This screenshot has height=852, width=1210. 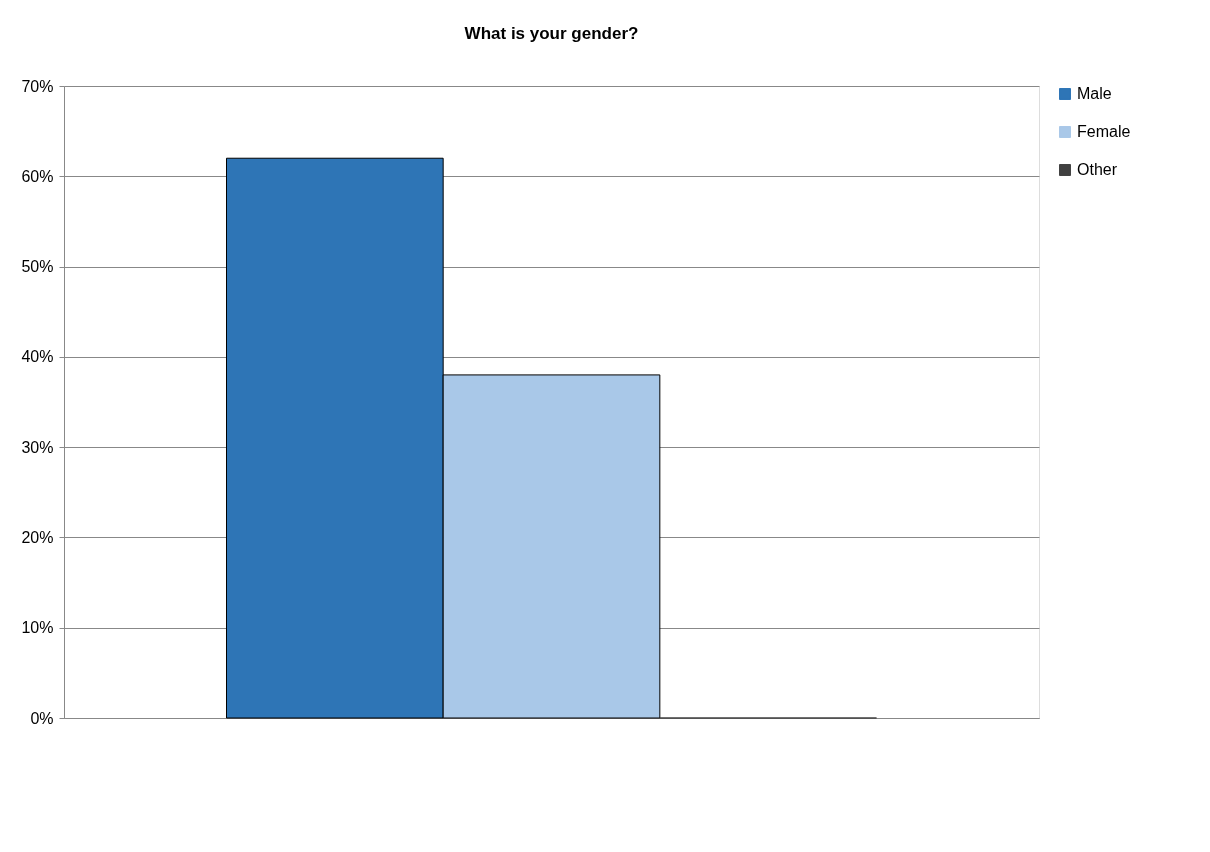 What do you see at coordinates (37, 357) in the screenshot?
I see `y-tick-label: 40%` at bounding box center [37, 357].